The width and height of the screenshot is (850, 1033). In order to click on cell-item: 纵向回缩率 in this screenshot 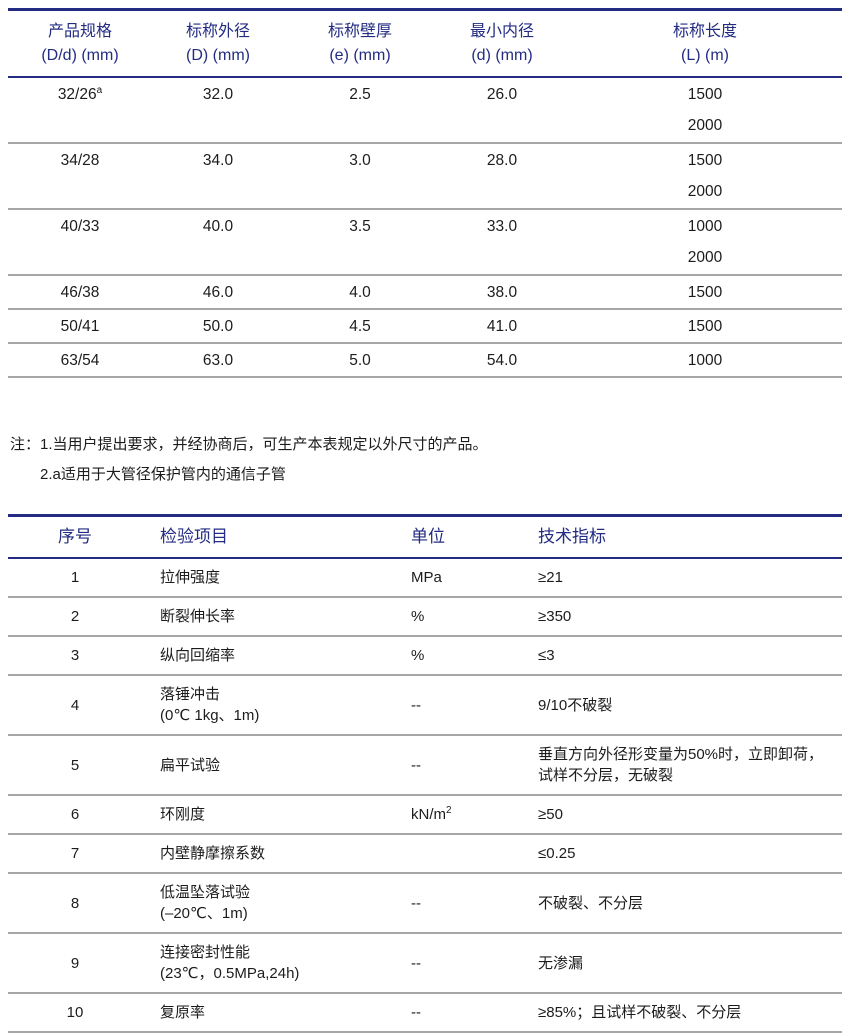, I will do `click(276, 656)`.